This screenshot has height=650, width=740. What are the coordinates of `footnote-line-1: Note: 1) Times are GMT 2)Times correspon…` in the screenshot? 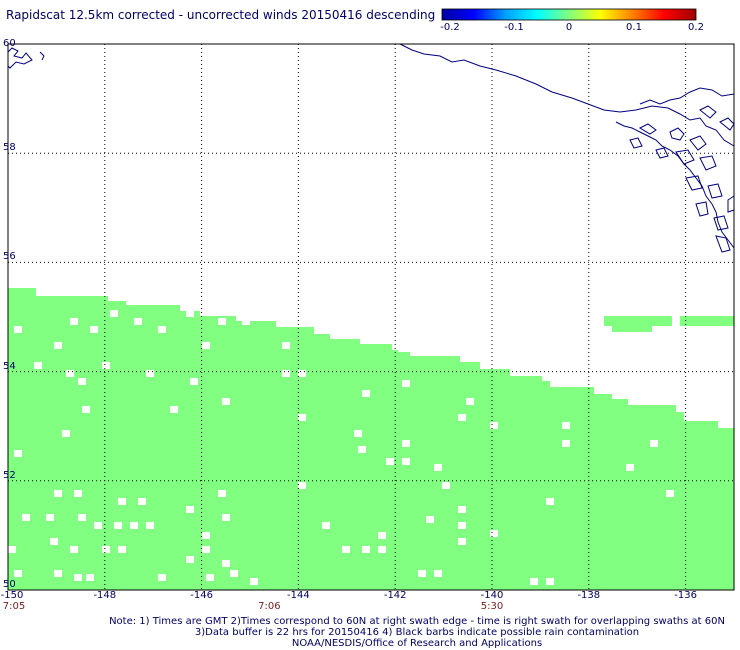 It's located at (417, 621).